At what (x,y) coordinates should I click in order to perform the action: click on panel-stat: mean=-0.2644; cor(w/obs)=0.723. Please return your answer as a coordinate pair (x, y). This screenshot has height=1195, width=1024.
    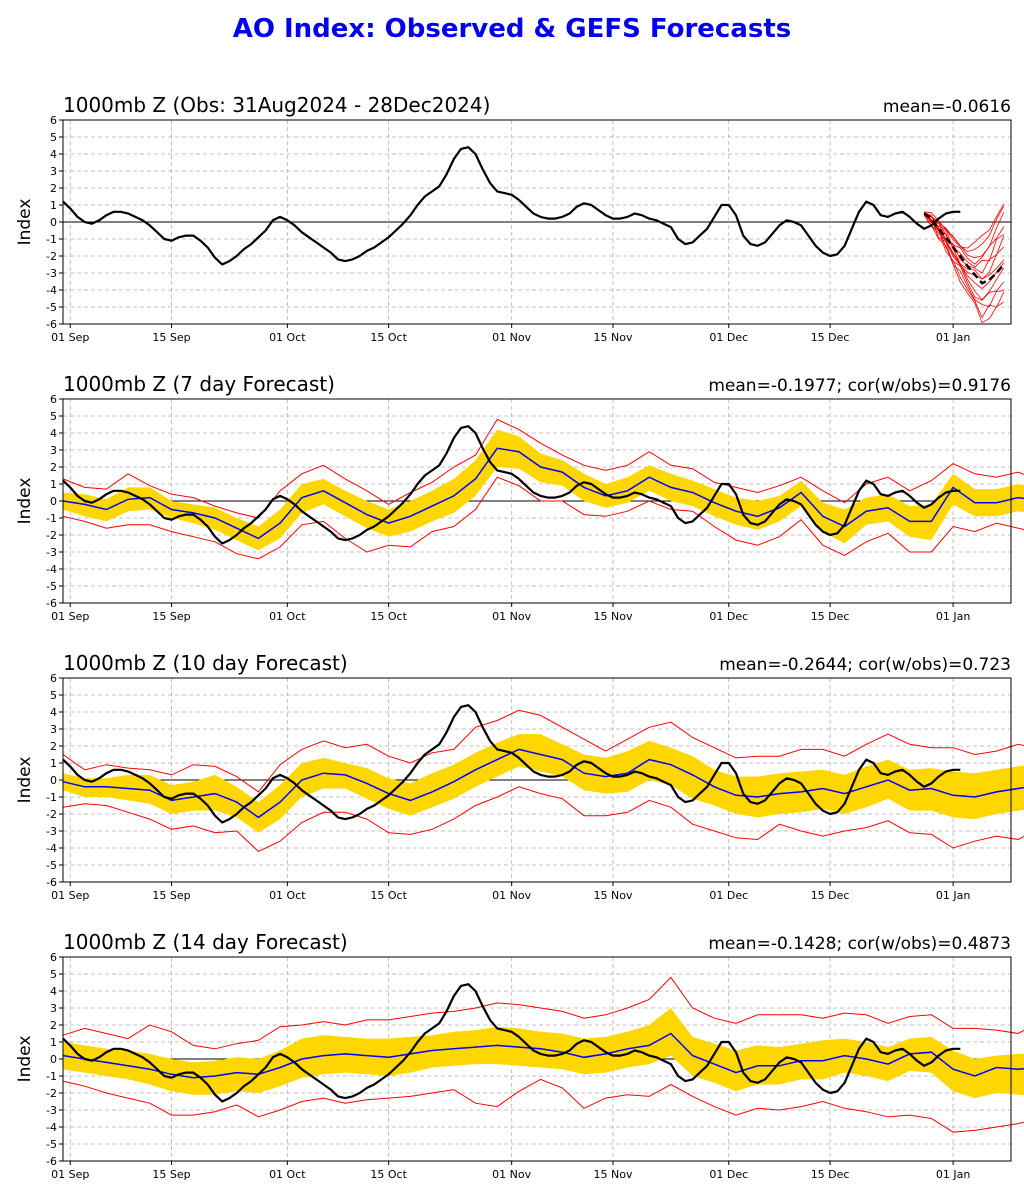
    Looking at the image, I should click on (865, 665).